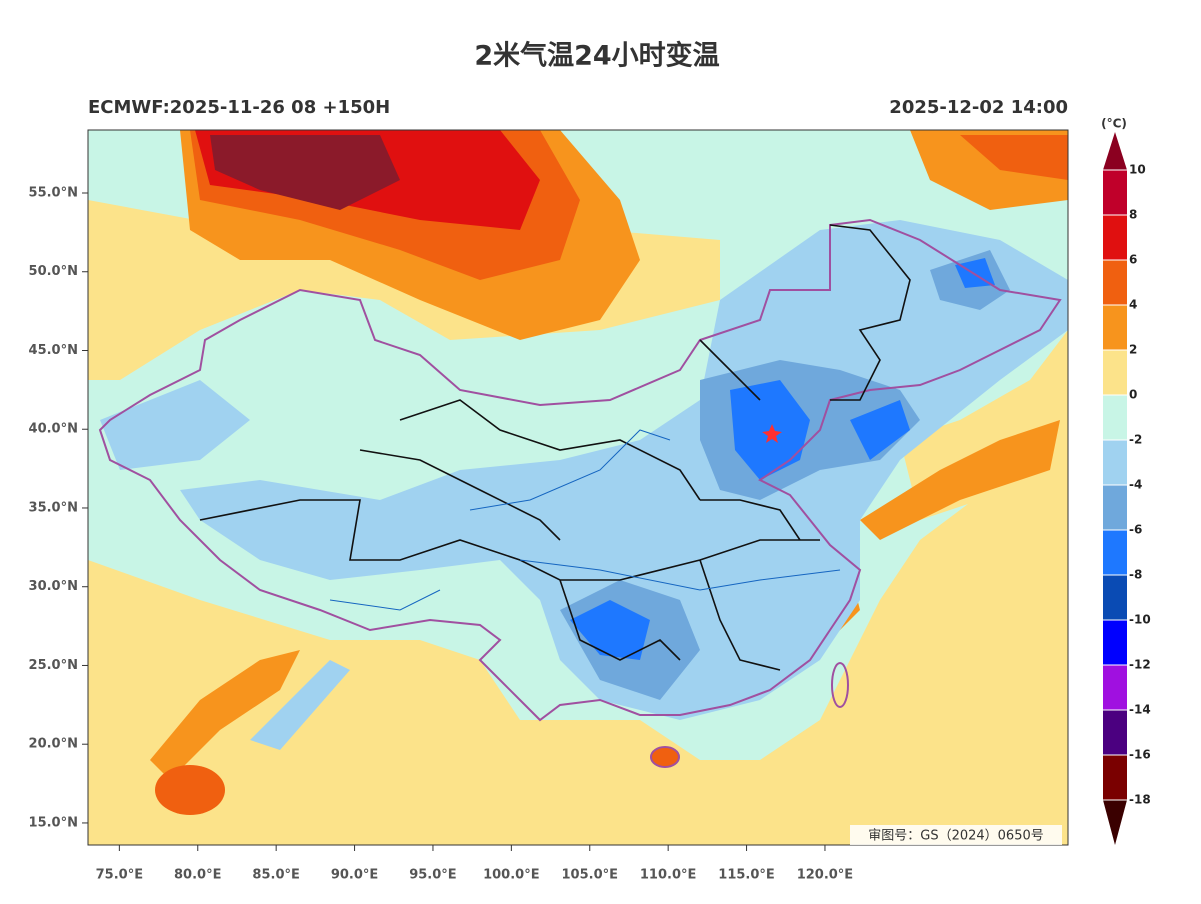 The height and width of the screenshot is (904, 1201). Describe the element at coordinates (1135, 575) in the screenshot. I see `colorbar-label: -8` at that location.